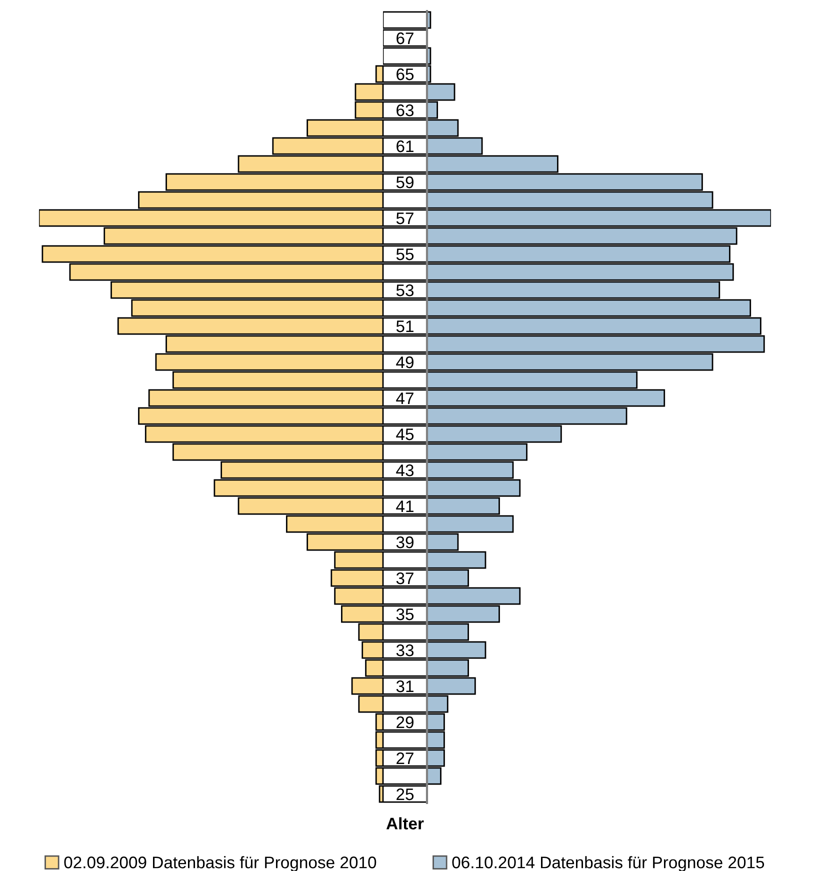 This screenshot has height=871, width=816. Describe the element at coordinates (405, 182) in the screenshot. I see `y-tick-label: 59` at that location.